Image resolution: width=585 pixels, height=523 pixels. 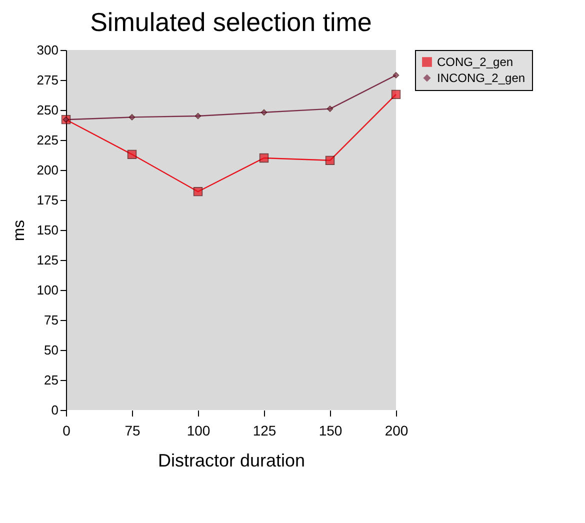 I want to click on y-tick-label: 100, so click(x=47, y=290).